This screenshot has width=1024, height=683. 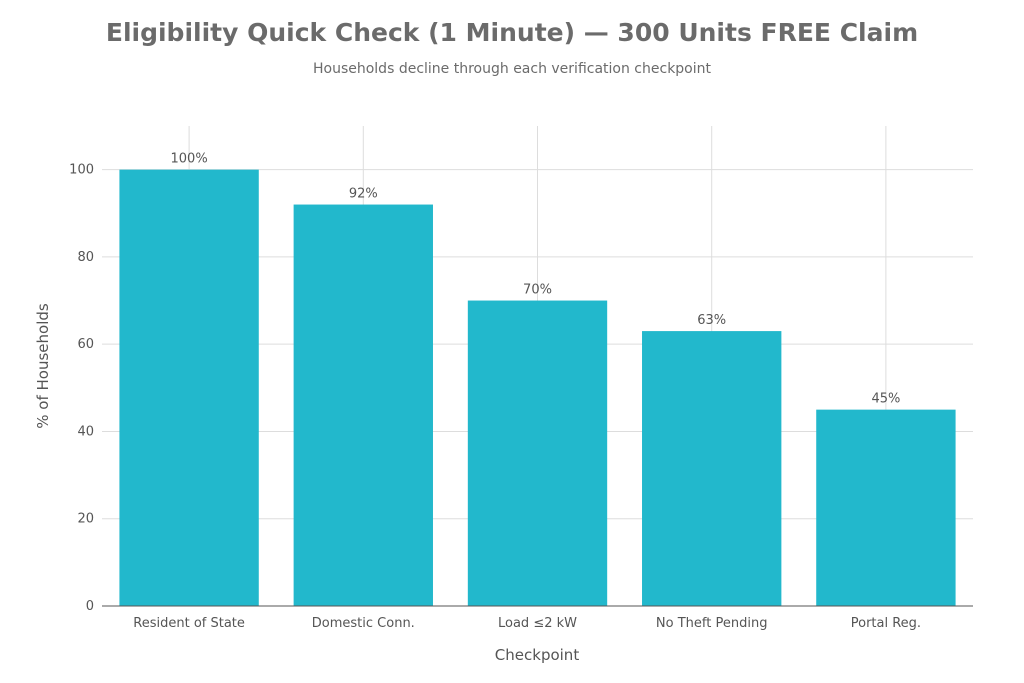 What do you see at coordinates (886, 623) in the screenshot?
I see `x-tick-label: Portal Reg.` at bounding box center [886, 623].